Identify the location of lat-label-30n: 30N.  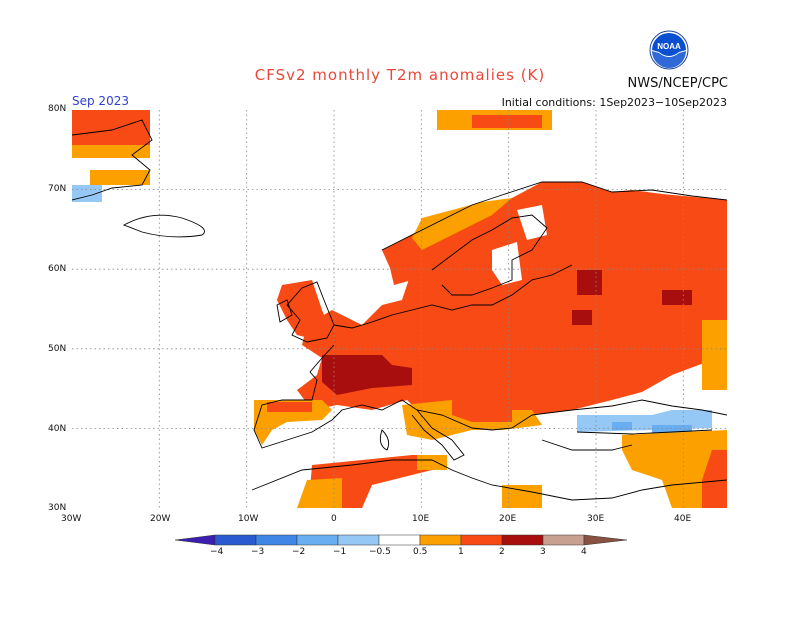
(57, 508).